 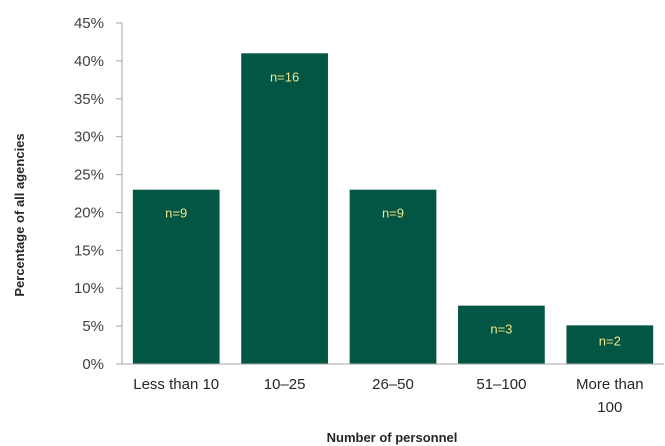 I want to click on y-tick-label: 30%, so click(x=89, y=137).